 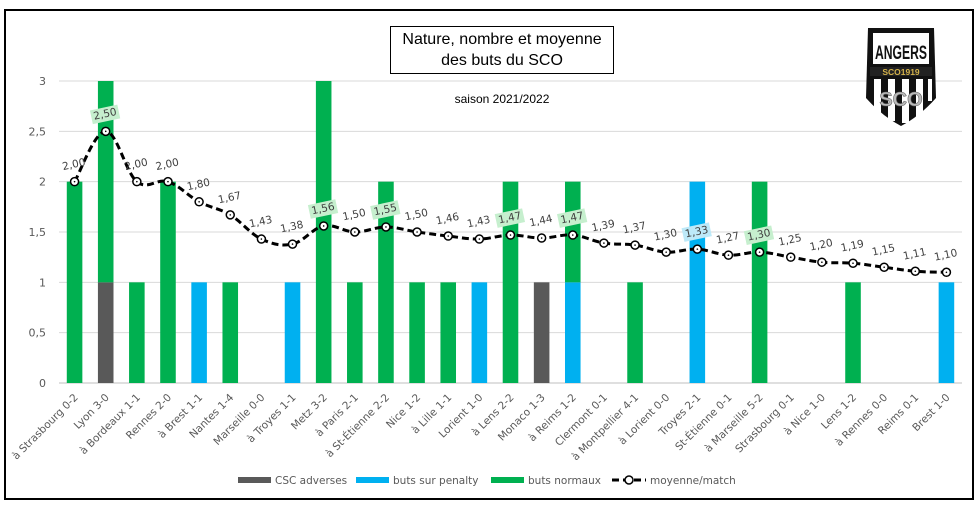 I want to click on legend-label: CSC adverses, so click(x=311, y=481).